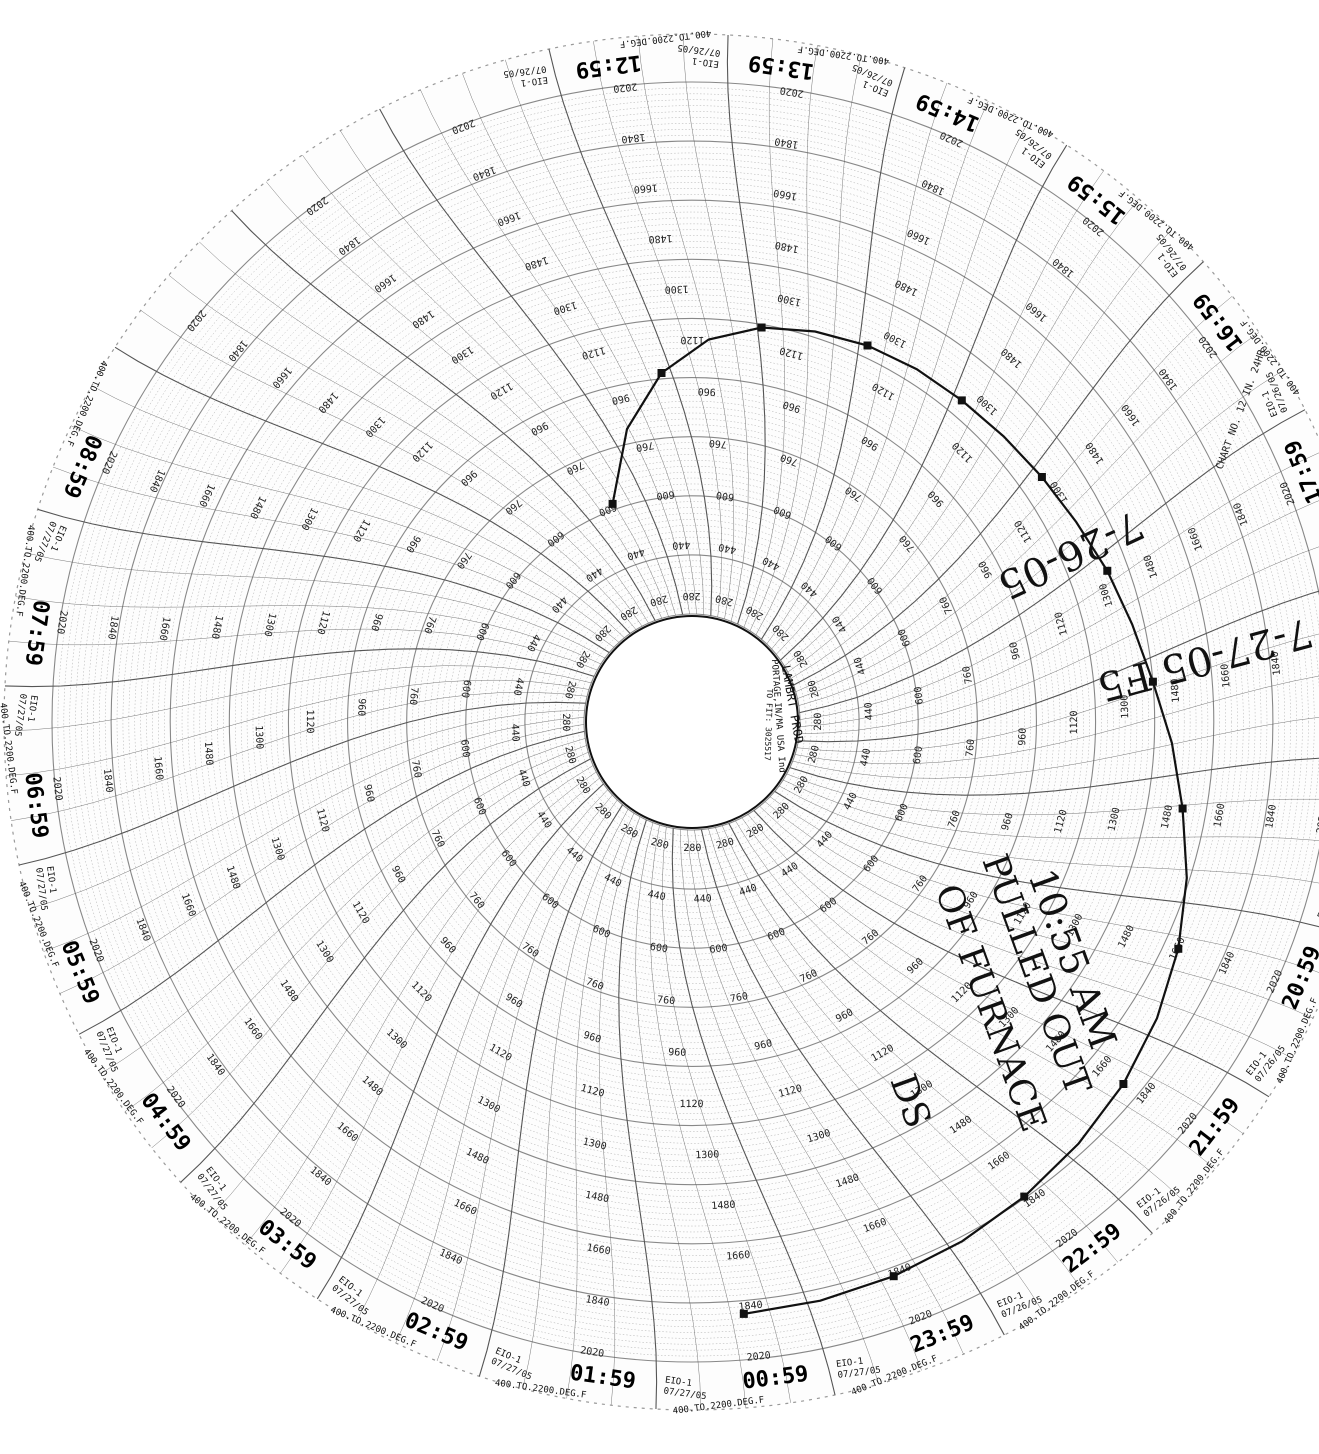 This screenshot has width=1319, height=1454. What do you see at coordinates (269, 625) in the screenshot?
I see `scale-tick-label: 1300` at bounding box center [269, 625].